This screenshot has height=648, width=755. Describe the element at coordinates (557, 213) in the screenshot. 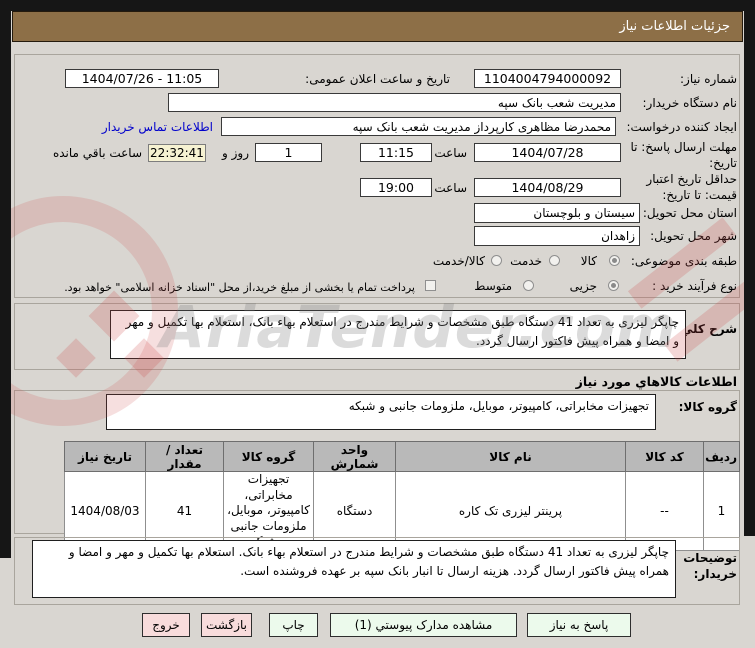

I see `province-field: سیستان و بلوچستان` at that location.